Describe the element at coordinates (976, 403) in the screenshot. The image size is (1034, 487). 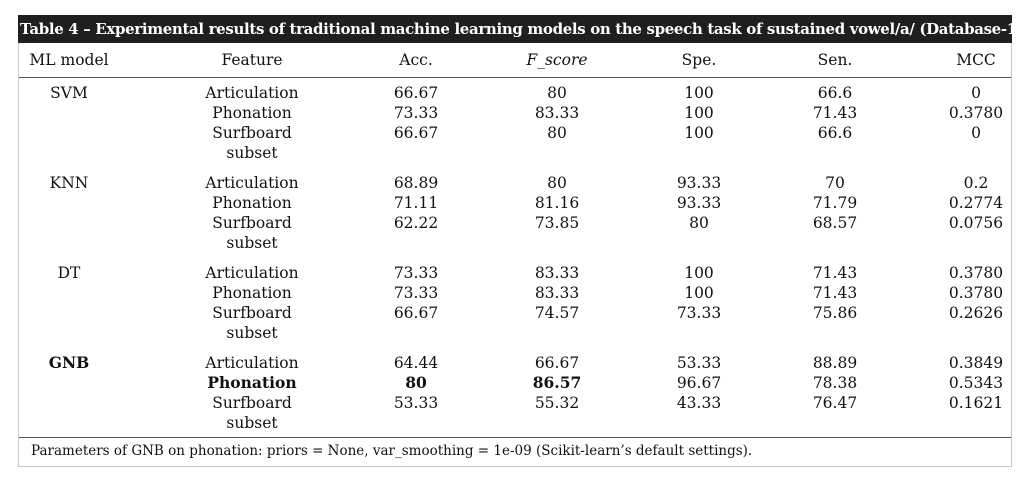
I see `mcc-cell: 0.1621` at that location.